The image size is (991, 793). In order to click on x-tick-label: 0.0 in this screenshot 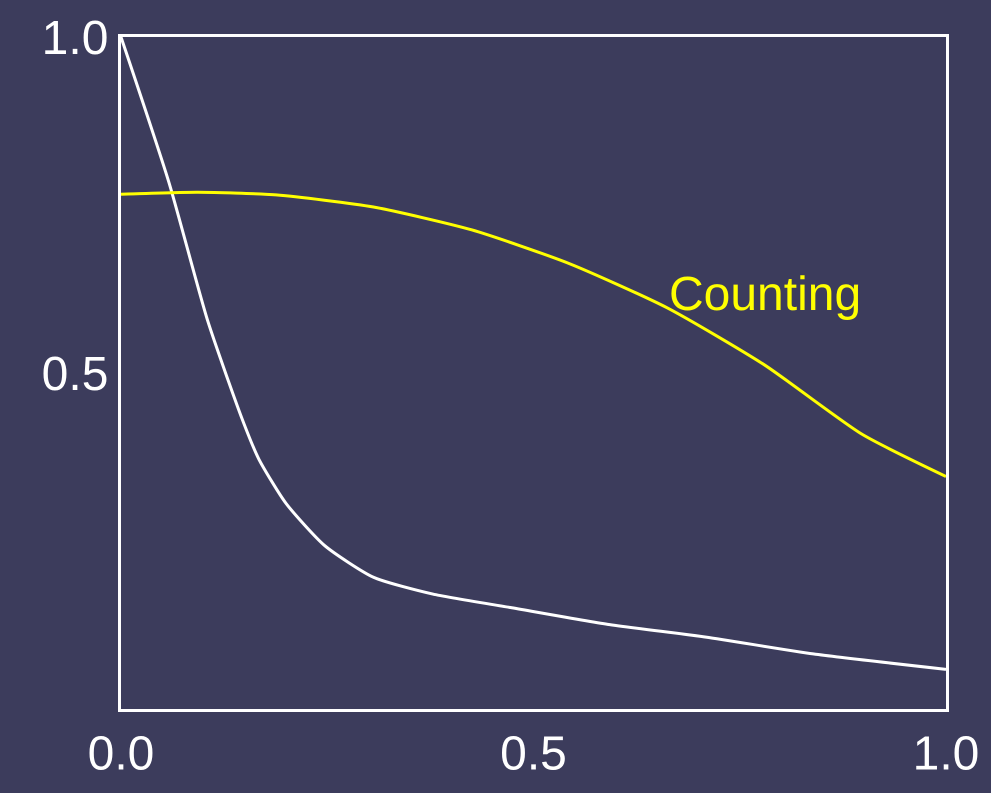, I will do `click(121, 754)`.